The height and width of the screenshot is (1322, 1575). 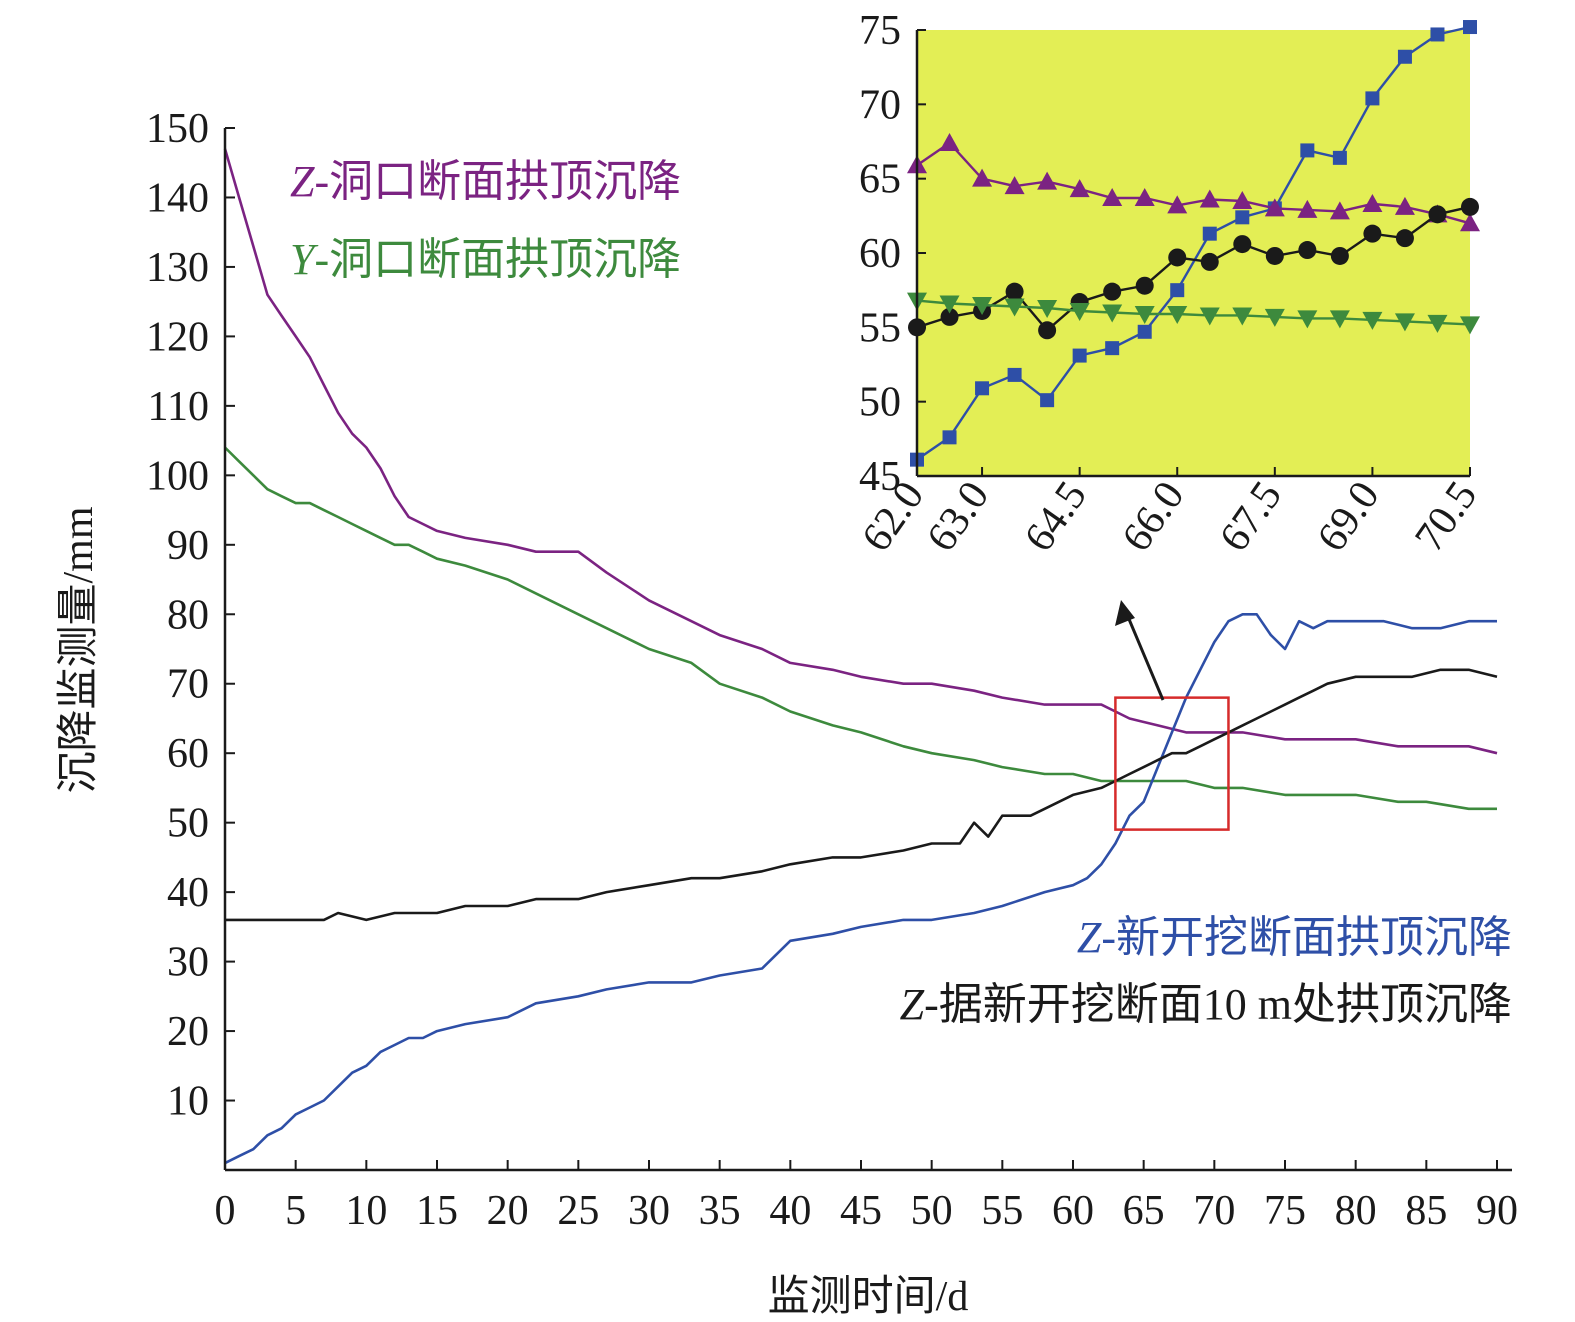 I want to click on inset-y-tick-label: 70, so click(x=880, y=105).